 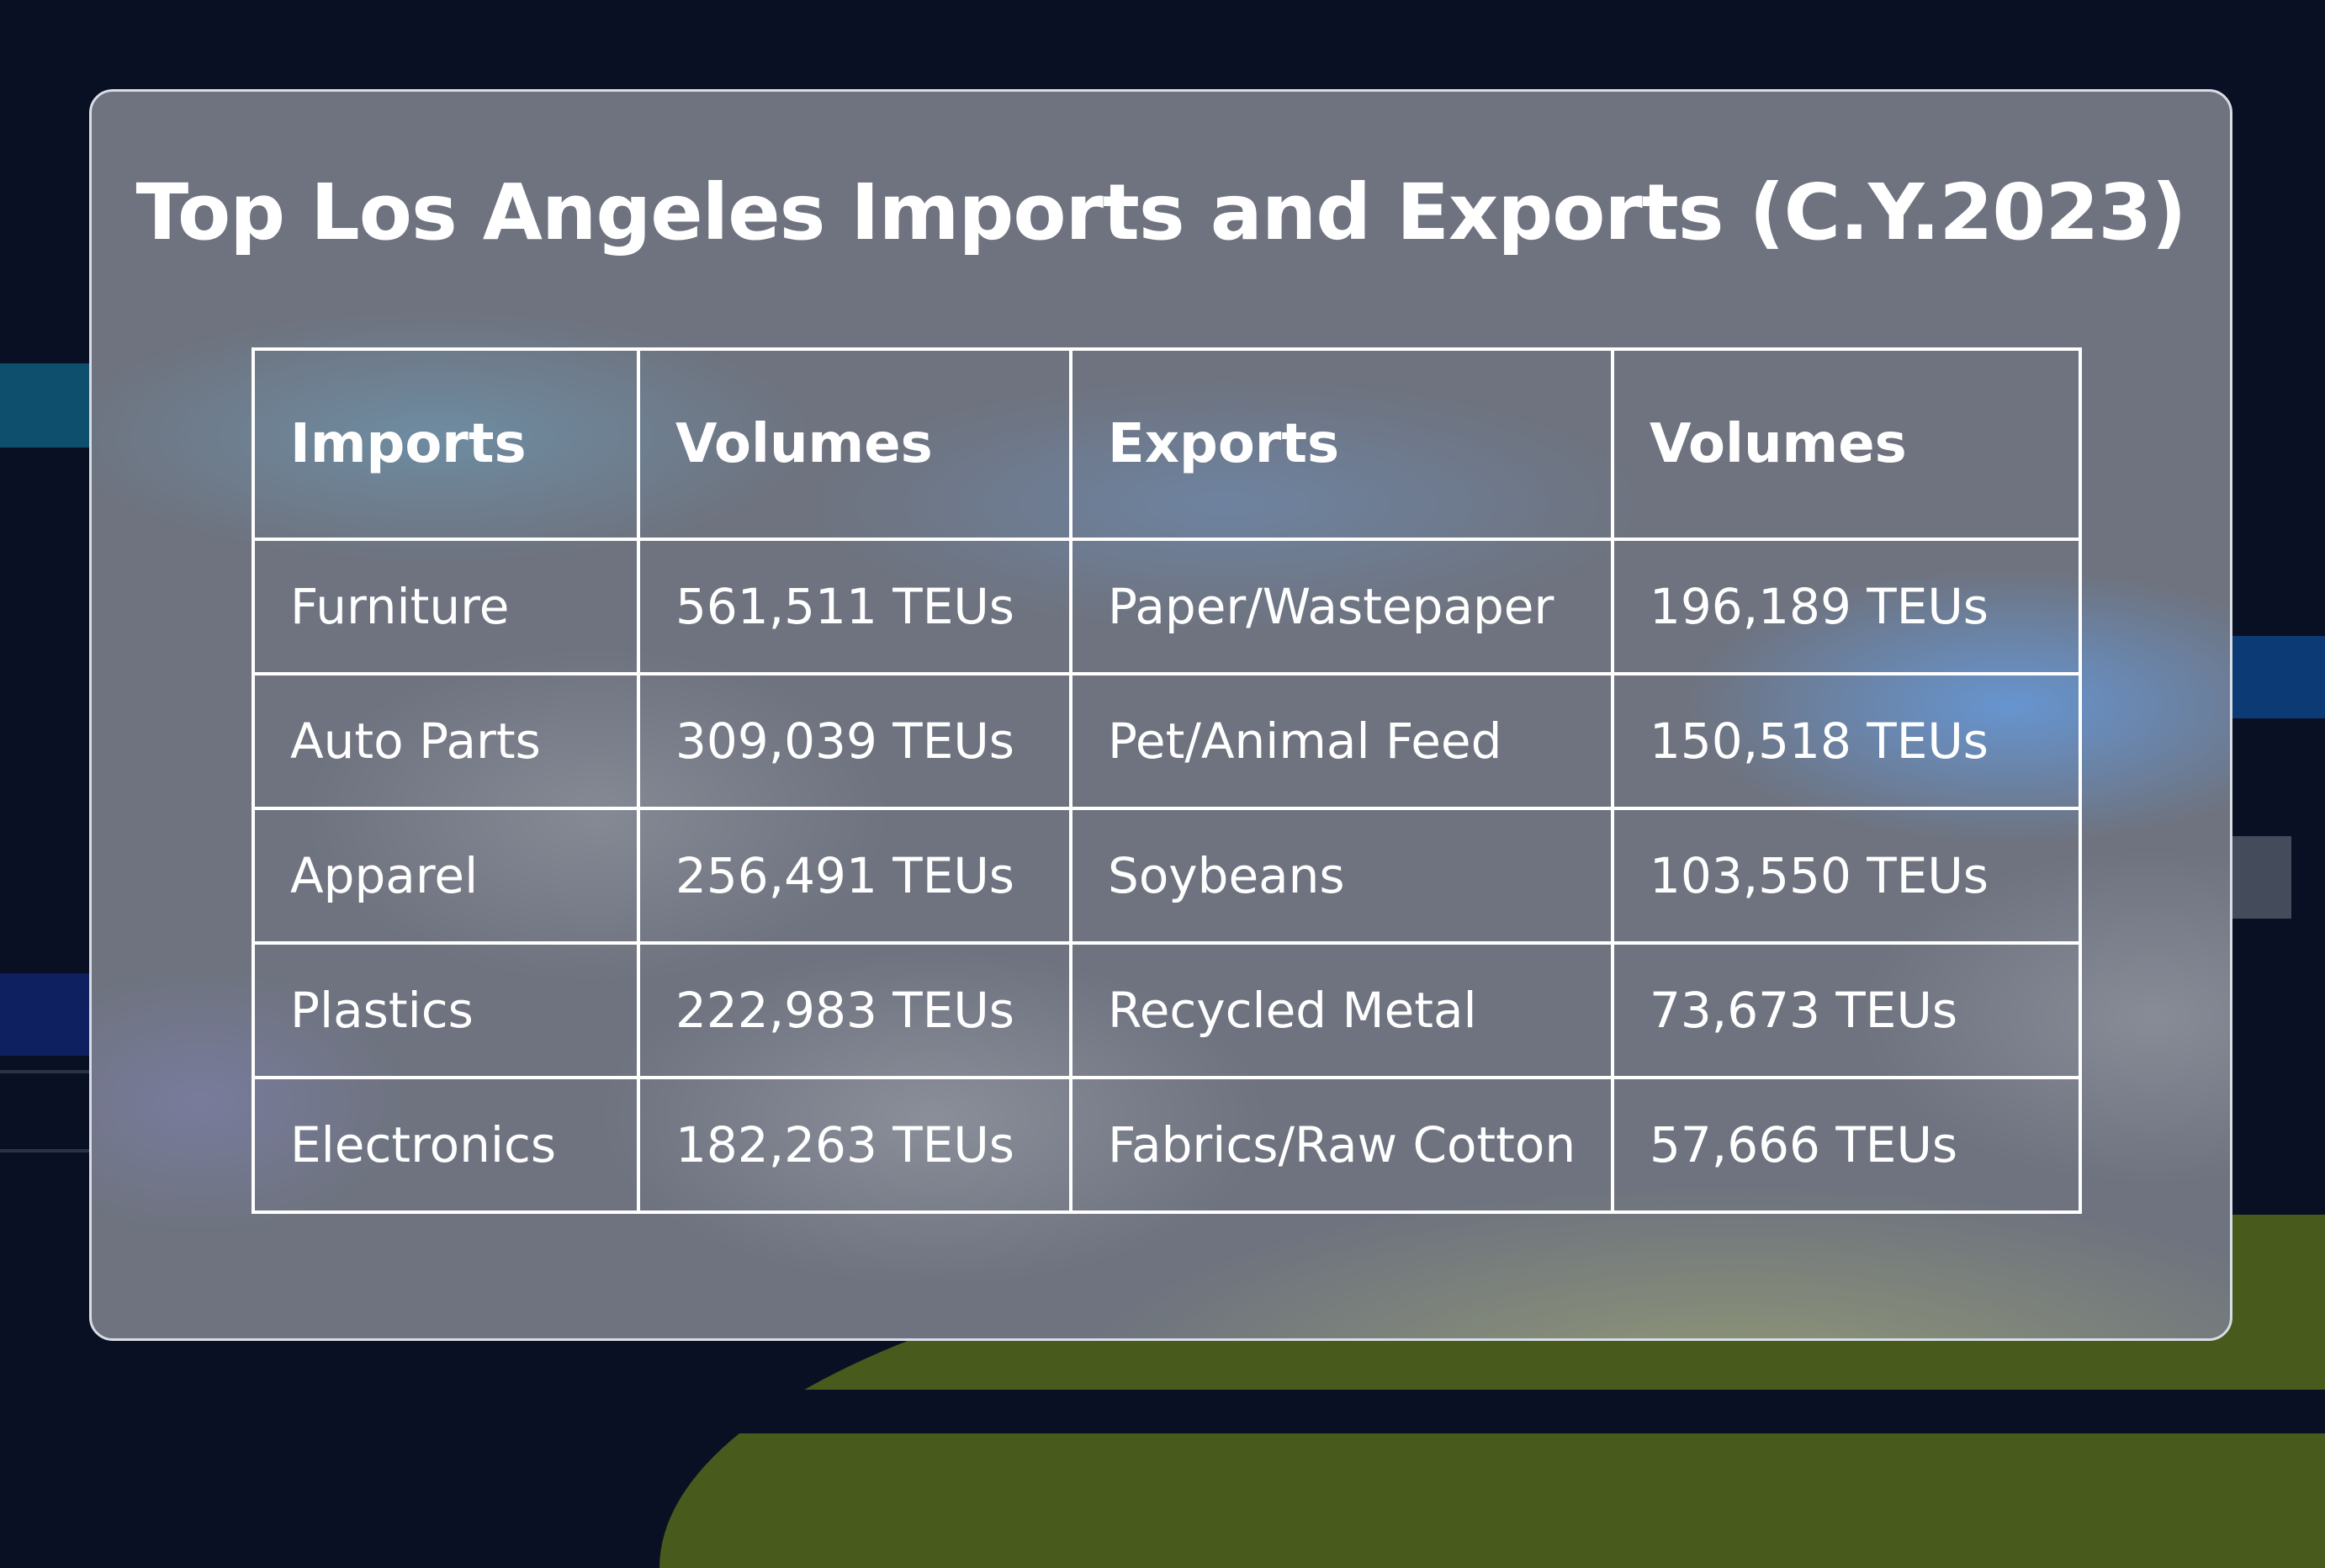 I want to click on import-volume: 222,983 TEUs, so click(x=854, y=1010).